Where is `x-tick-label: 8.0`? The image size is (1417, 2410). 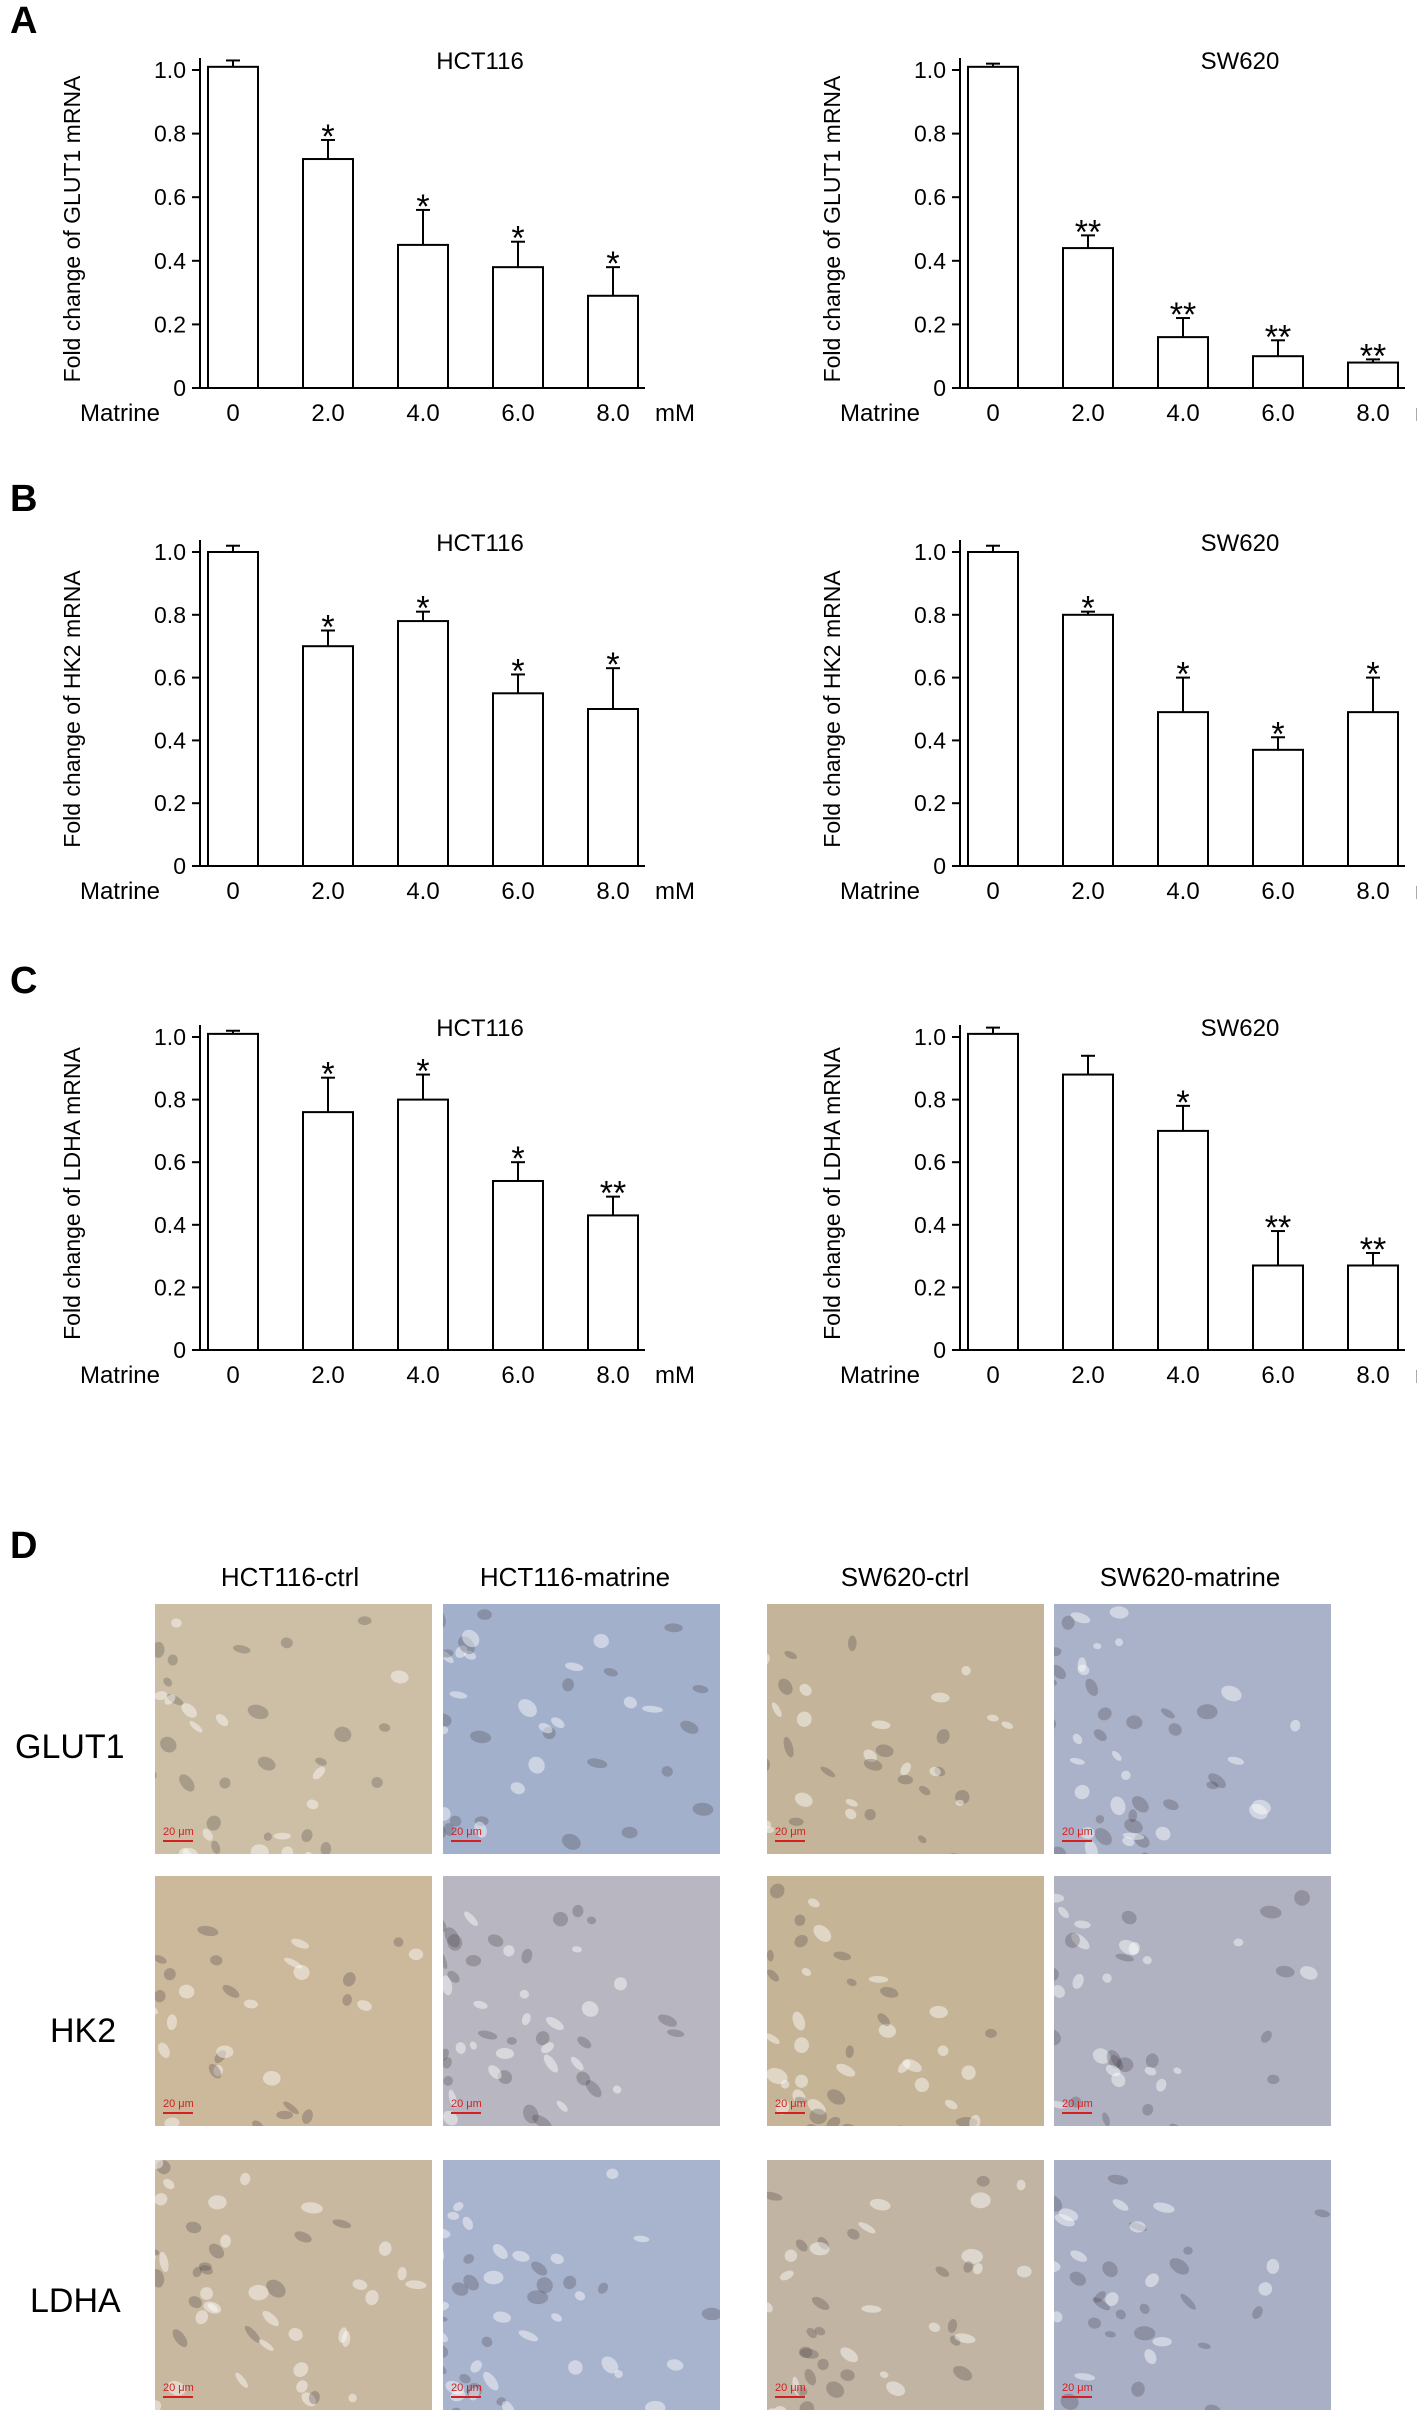 x-tick-label: 8.0 is located at coordinates (612, 413).